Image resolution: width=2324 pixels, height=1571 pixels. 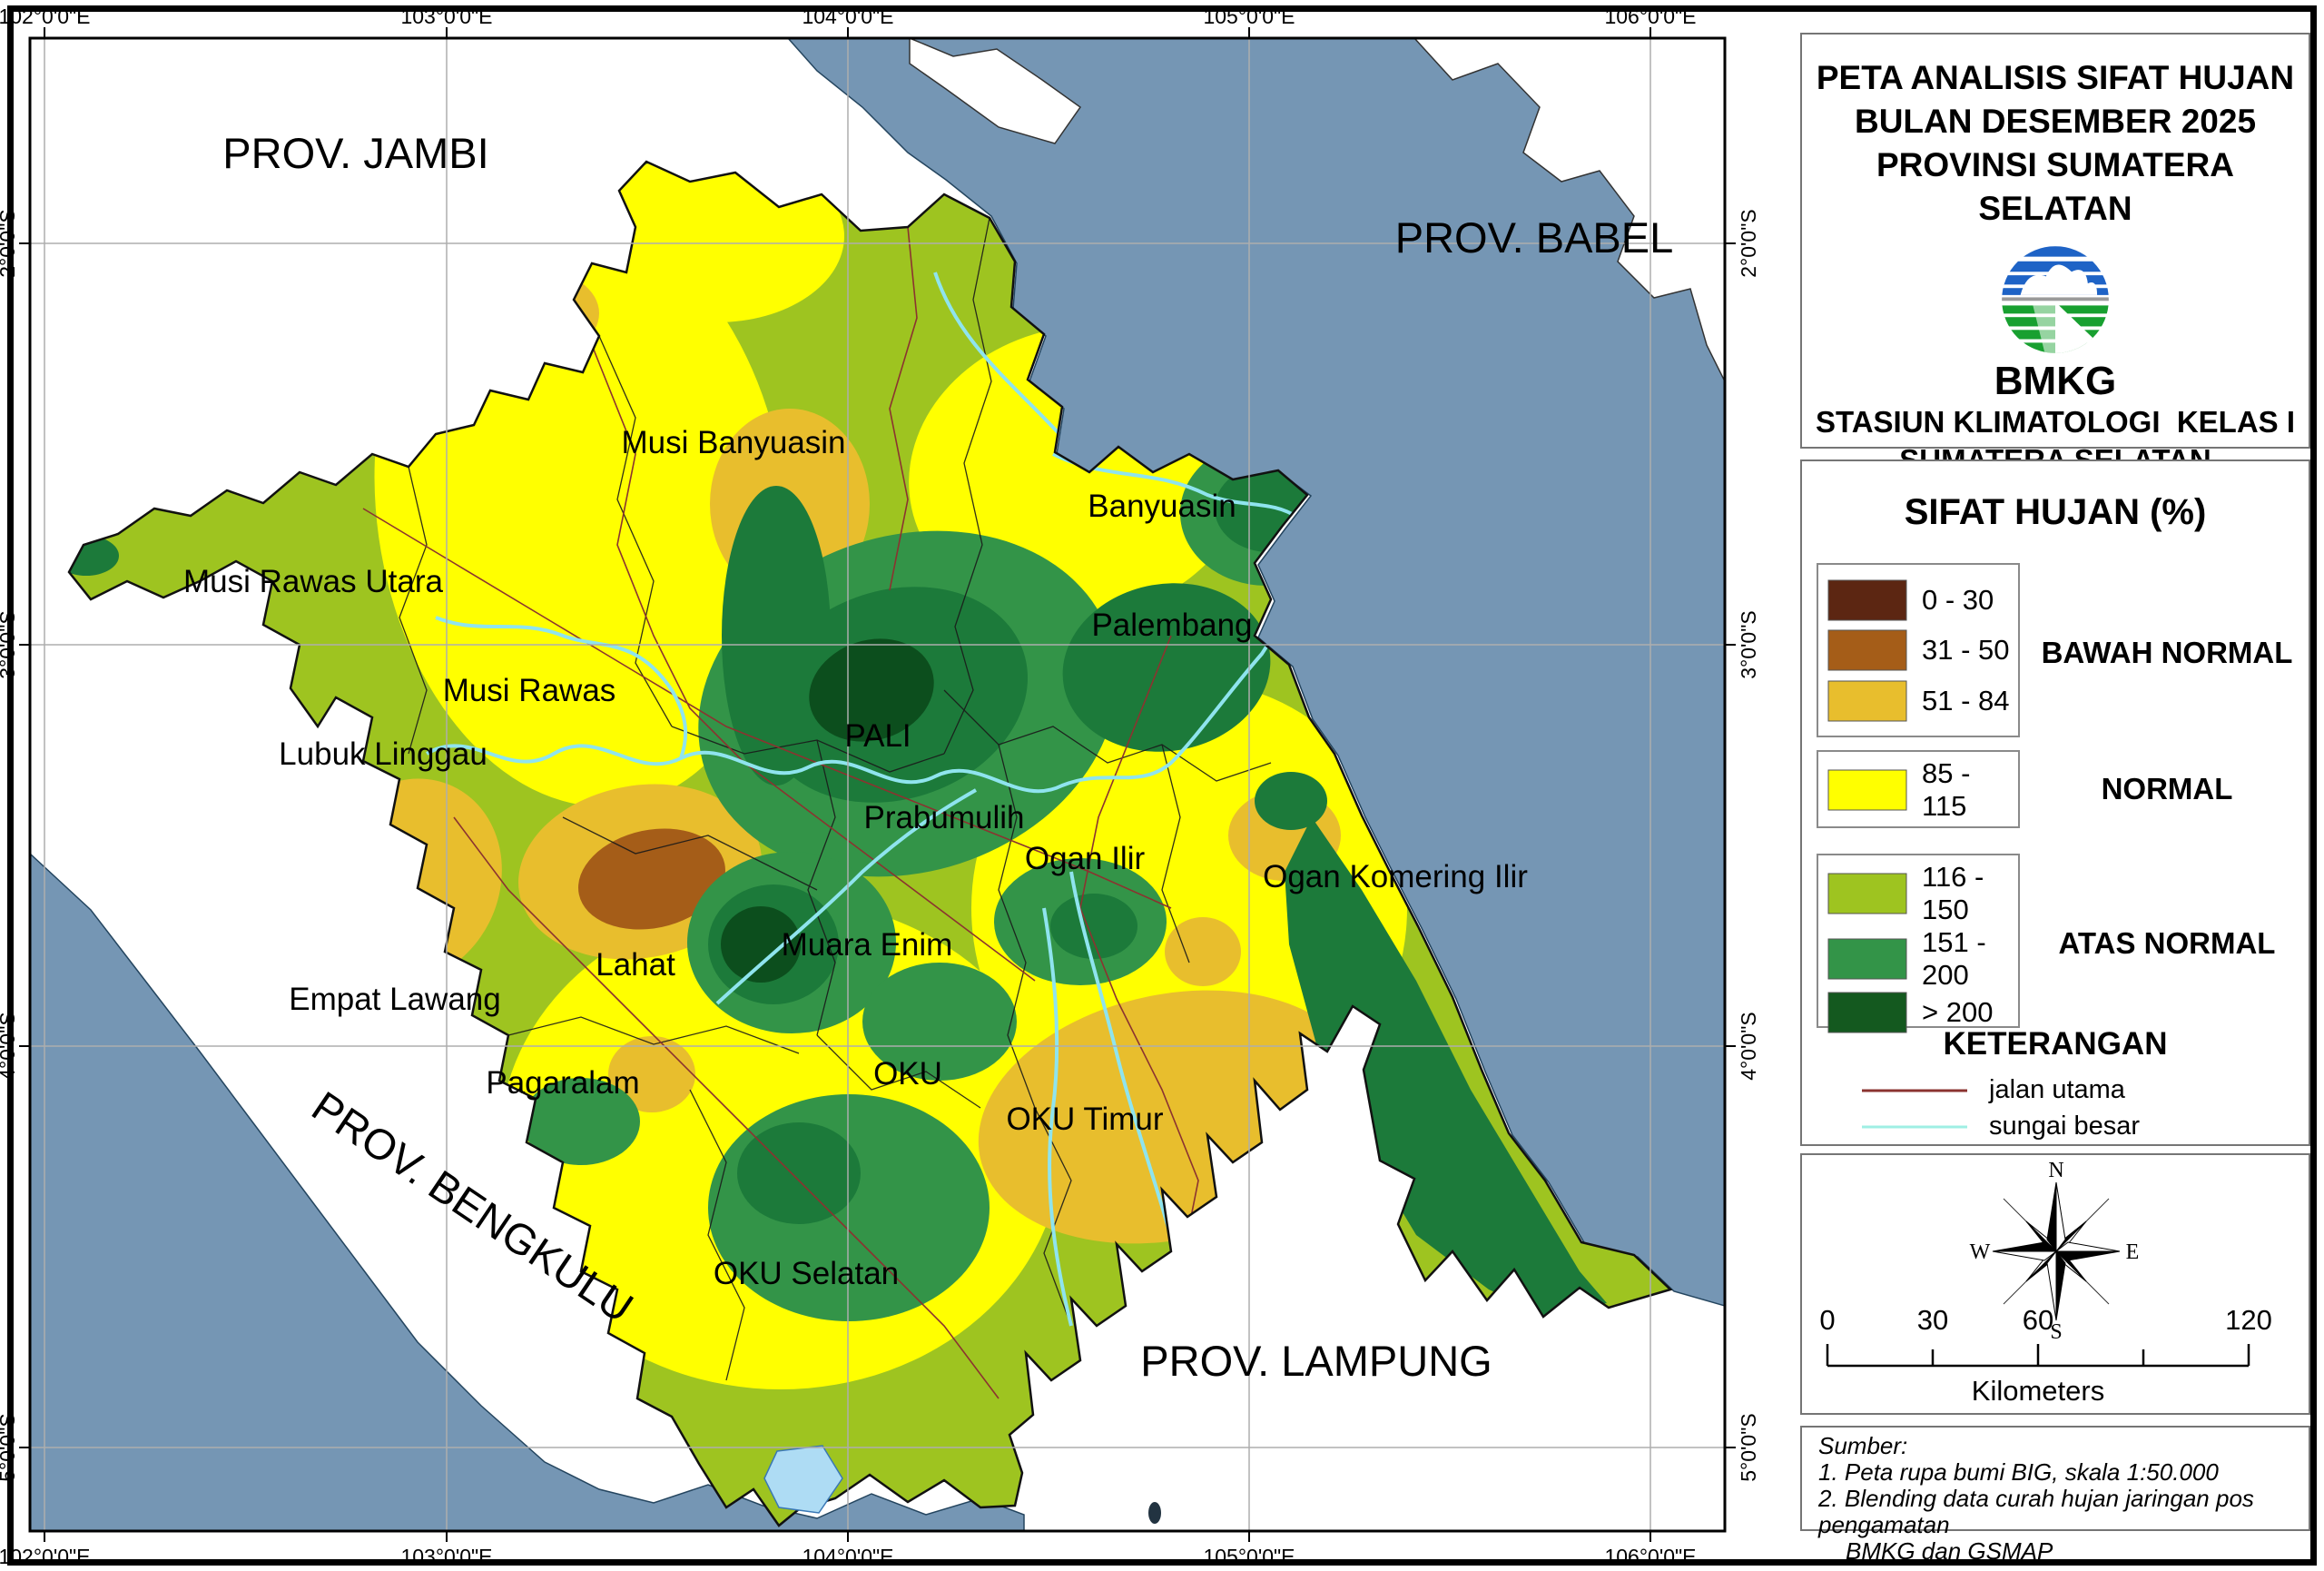 What do you see at coordinates (2055, 77) in the screenshot?
I see `map-title-line1: PETA ANALISIS SIFAT HUJAN` at bounding box center [2055, 77].